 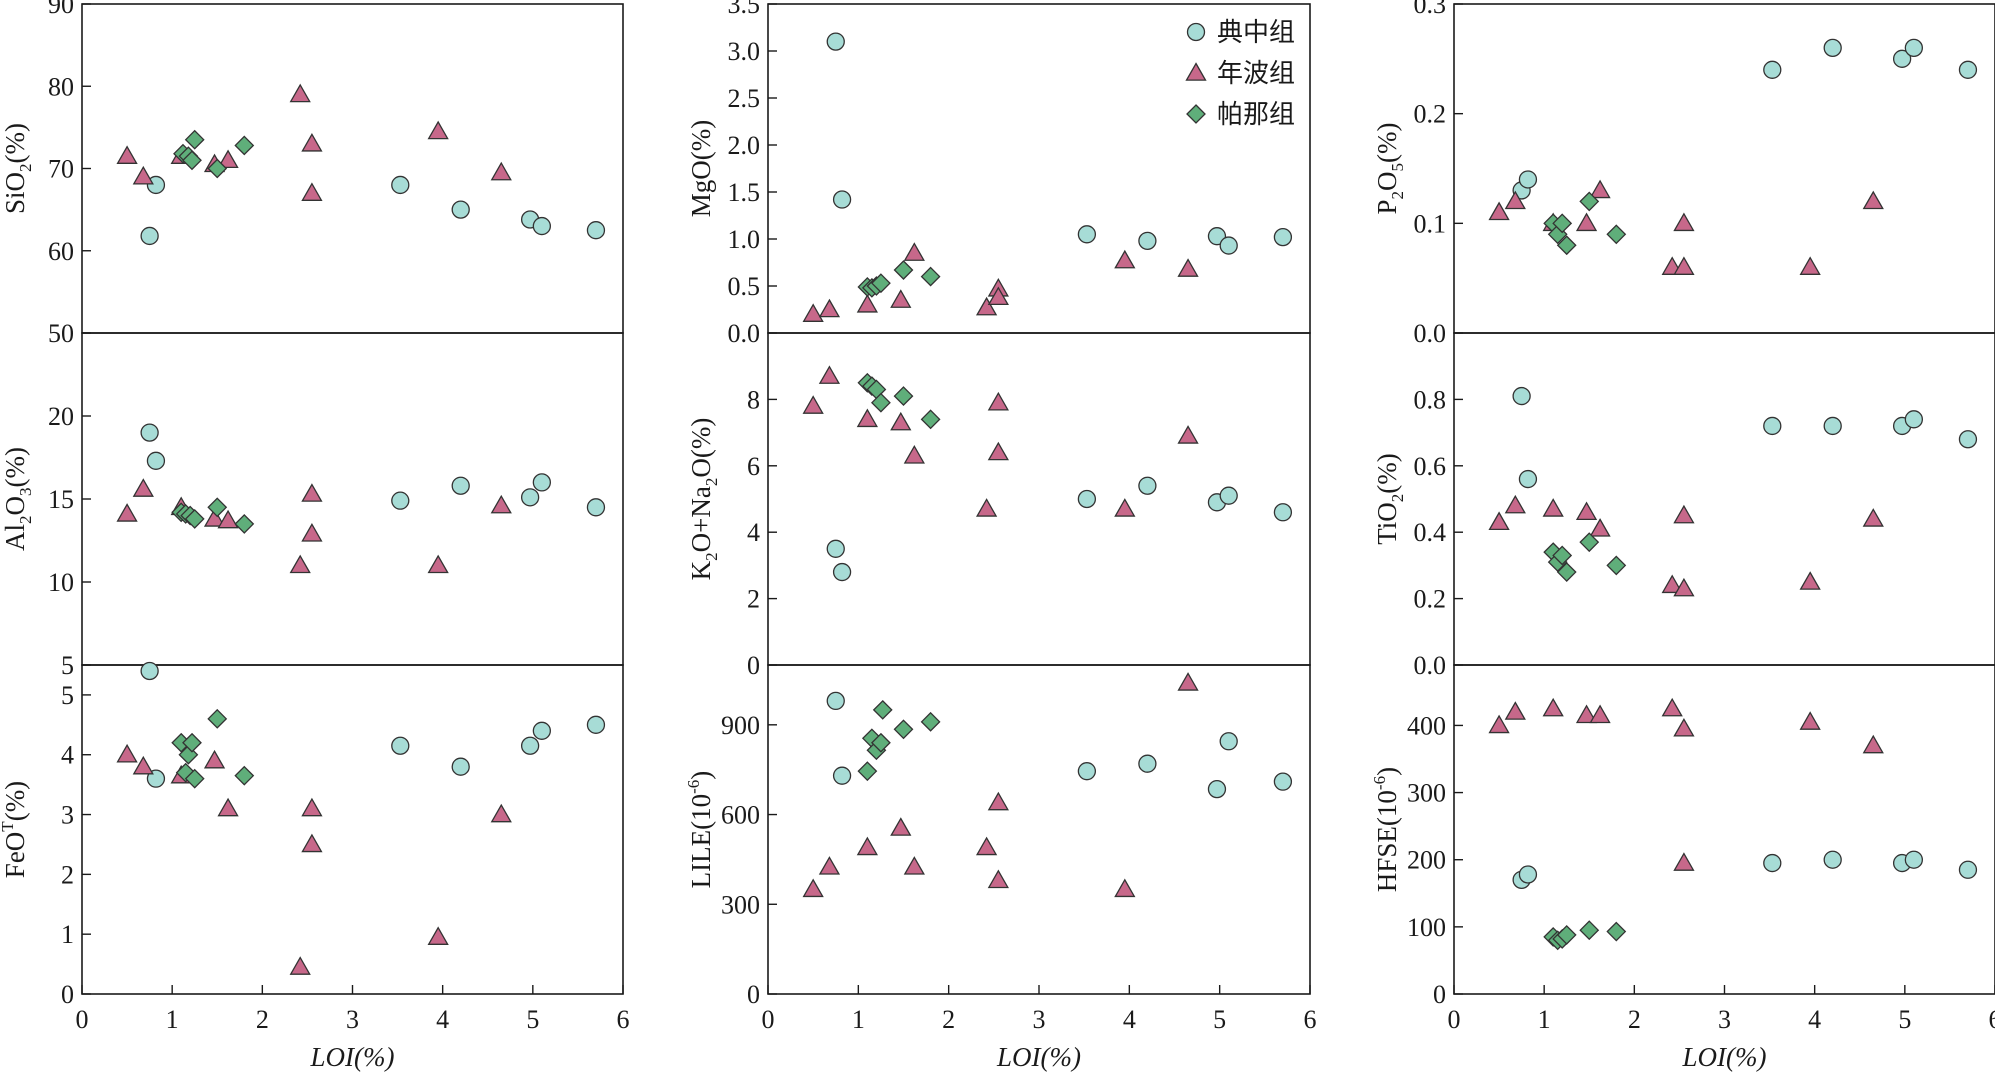 What do you see at coordinates (262, 1019) in the screenshot?
I see `feot-xtick-label-2: 2` at bounding box center [262, 1019].